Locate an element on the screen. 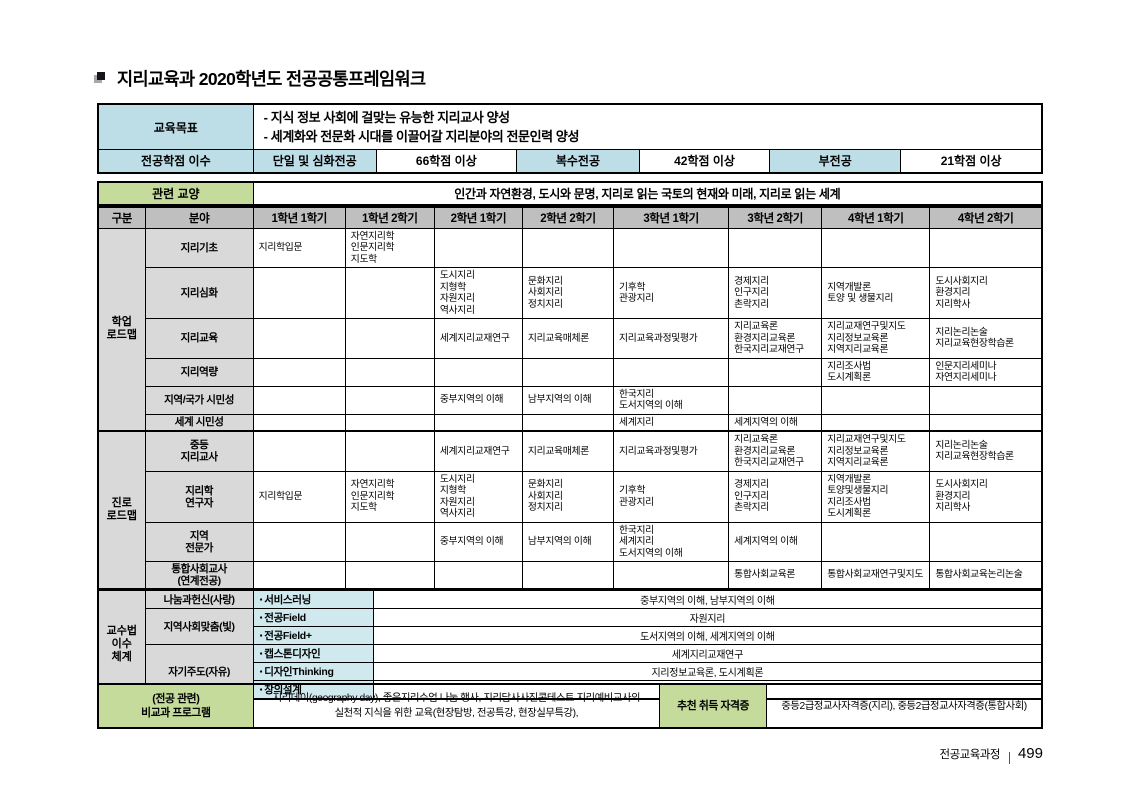  field-label-cell: 지리기초 is located at coordinates (199, 247).